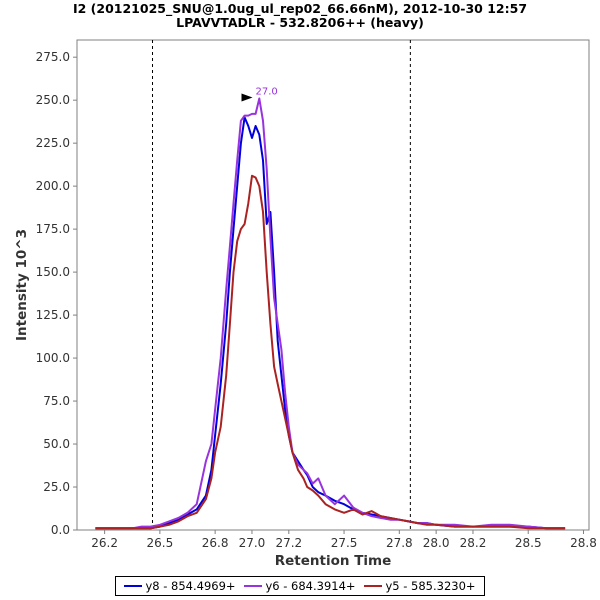 The width and height of the screenshot is (600, 600). What do you see at coordinates (300, 22) in the screenshot?
I see `chart-subtitle: LPAVVTADLR - 532.8206++ (heavy)` at bounding box center [300, 22].